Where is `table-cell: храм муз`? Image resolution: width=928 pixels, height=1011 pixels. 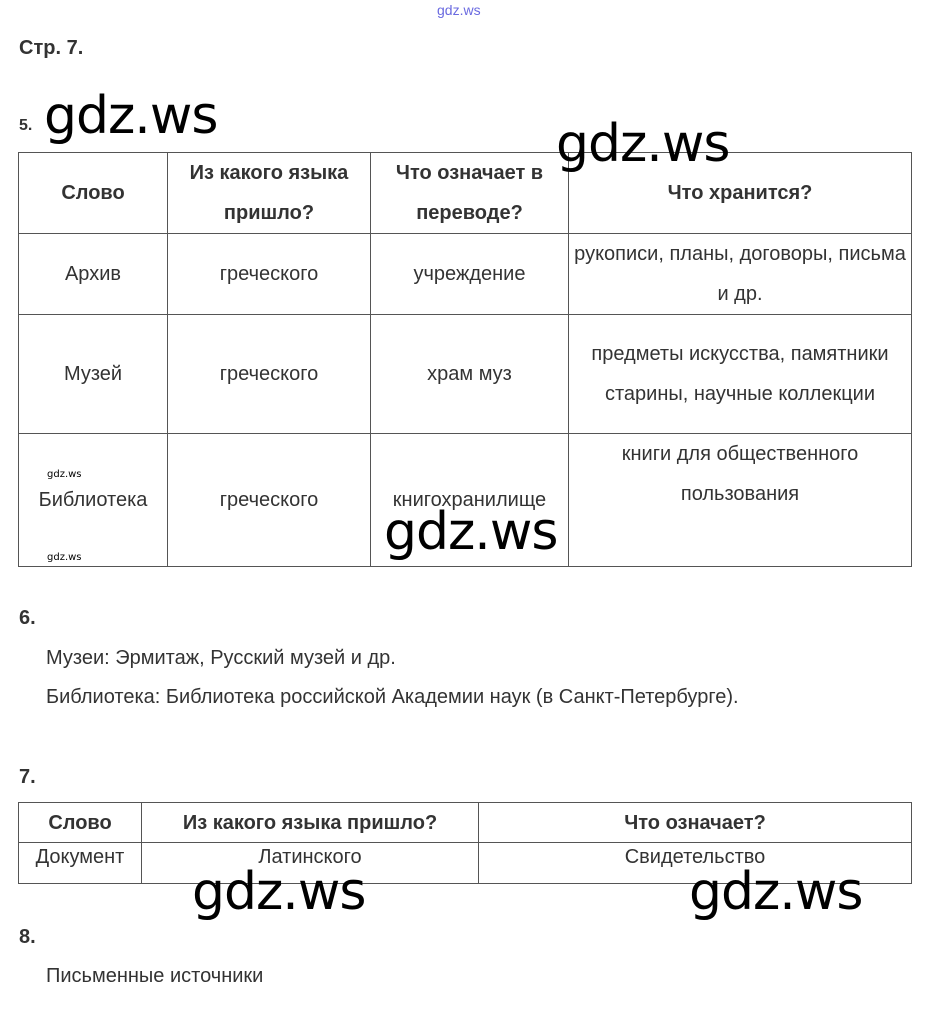
table-cell: храм муз is located at coordinates (469, 374).